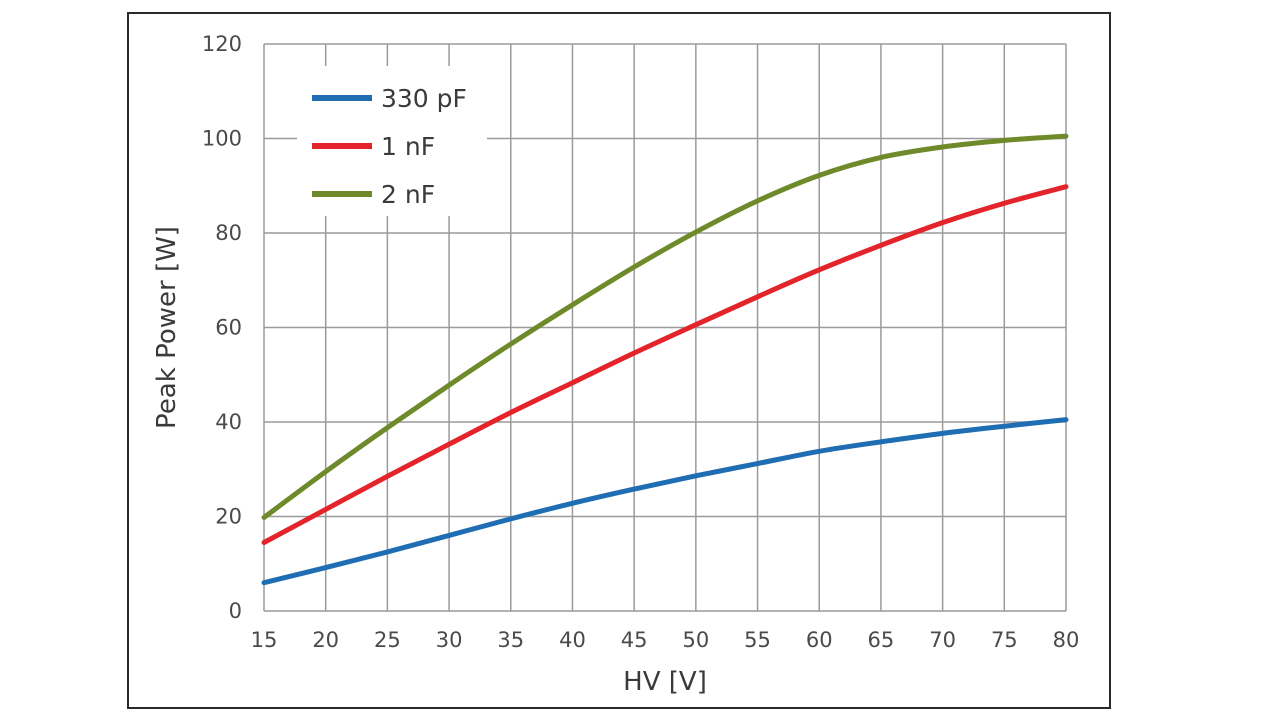 The width and height of the screenshot is (1280, 721). What do you see at coordinates (449, 640) in the screenshot?
I see `x-tick-label: 30` at bounding box center [449, 640].